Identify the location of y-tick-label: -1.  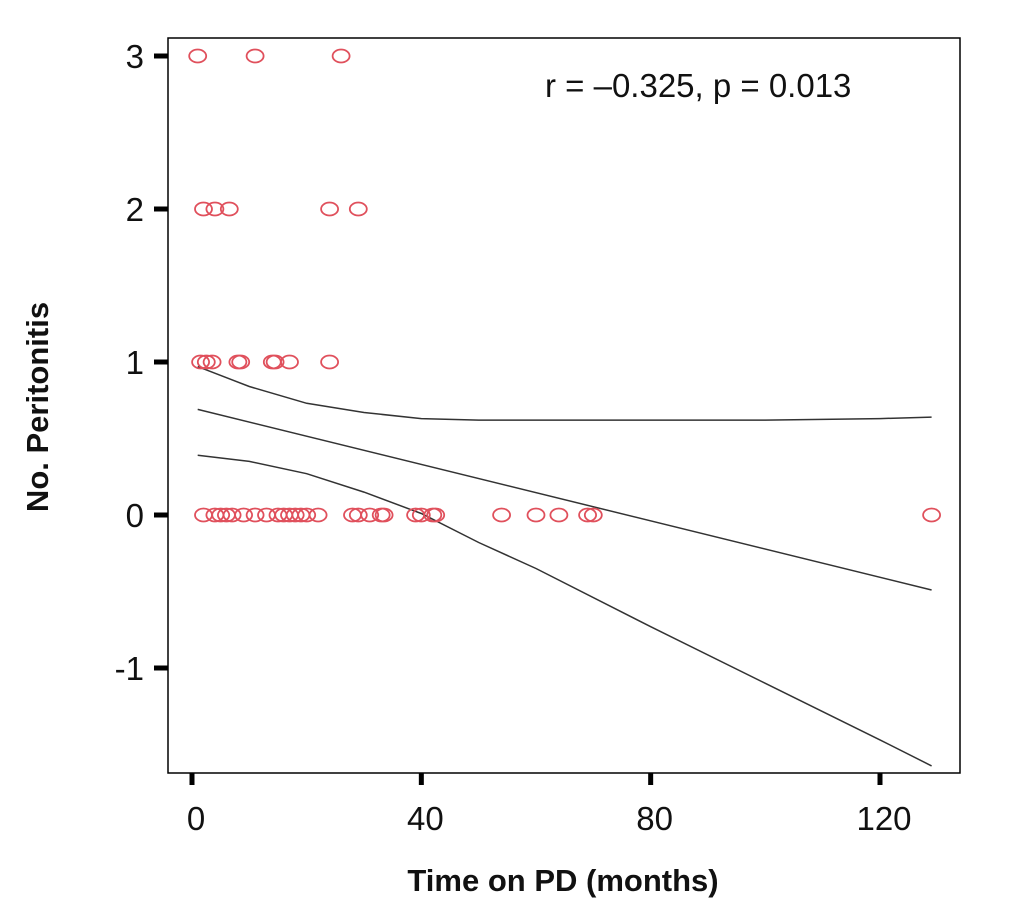
(129, 668).